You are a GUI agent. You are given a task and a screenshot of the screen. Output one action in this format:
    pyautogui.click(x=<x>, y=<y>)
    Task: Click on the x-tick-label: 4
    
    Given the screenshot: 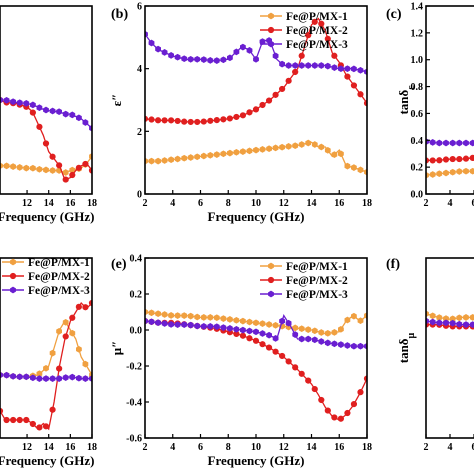 What is the action you would take?
    pyautogui.click(x=450, y=203)
    